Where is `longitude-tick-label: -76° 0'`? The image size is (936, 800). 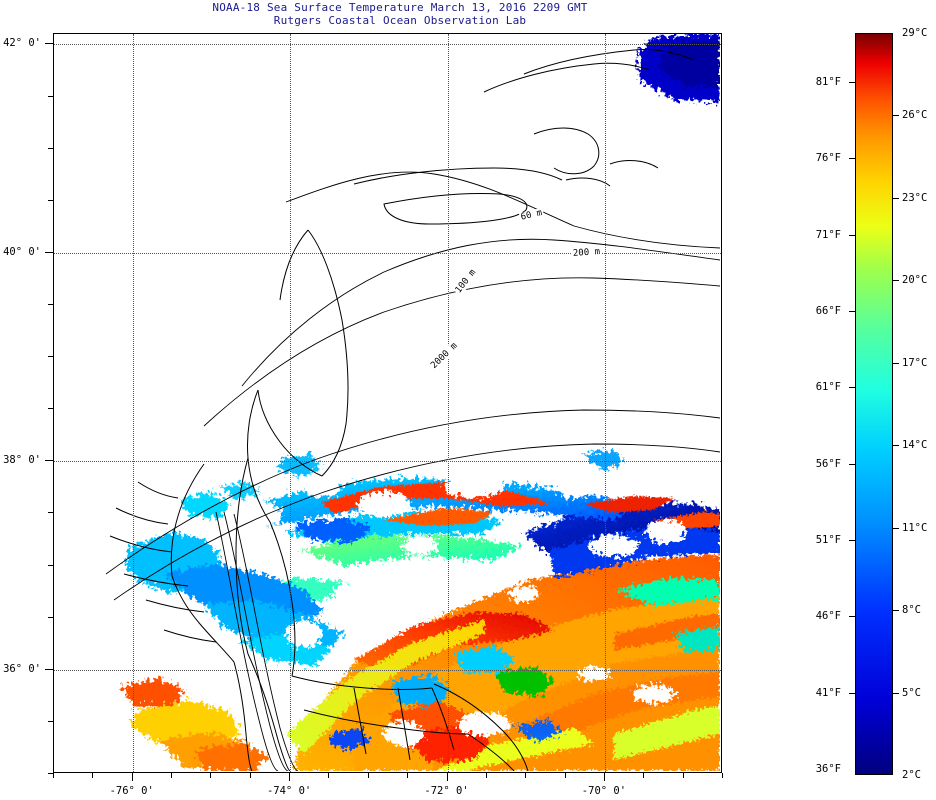
longitude-tick-label: -76° 0' is located at coordinates (131, 791).